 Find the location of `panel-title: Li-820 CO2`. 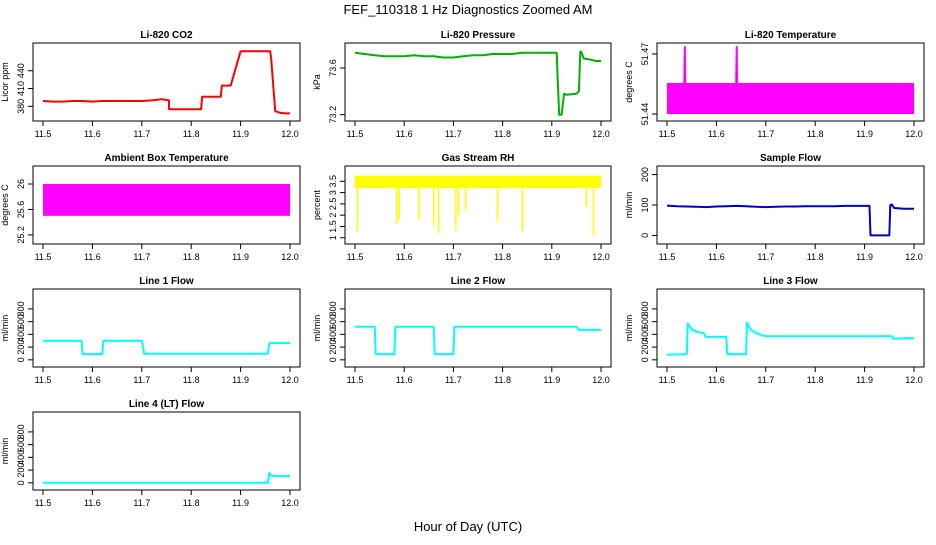

panel-title: Li-820 CO2 is located at coordinates (166, 35).